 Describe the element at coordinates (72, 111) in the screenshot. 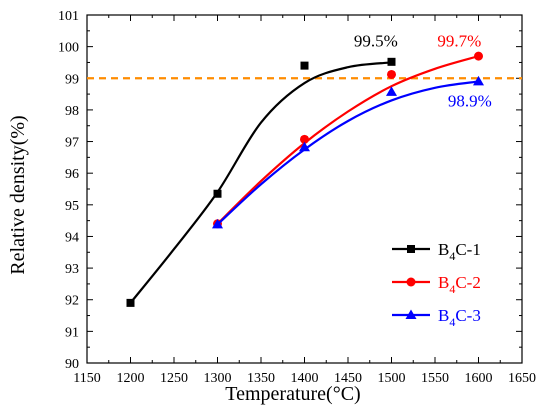

I see `y-tick-label: 98` at that location.